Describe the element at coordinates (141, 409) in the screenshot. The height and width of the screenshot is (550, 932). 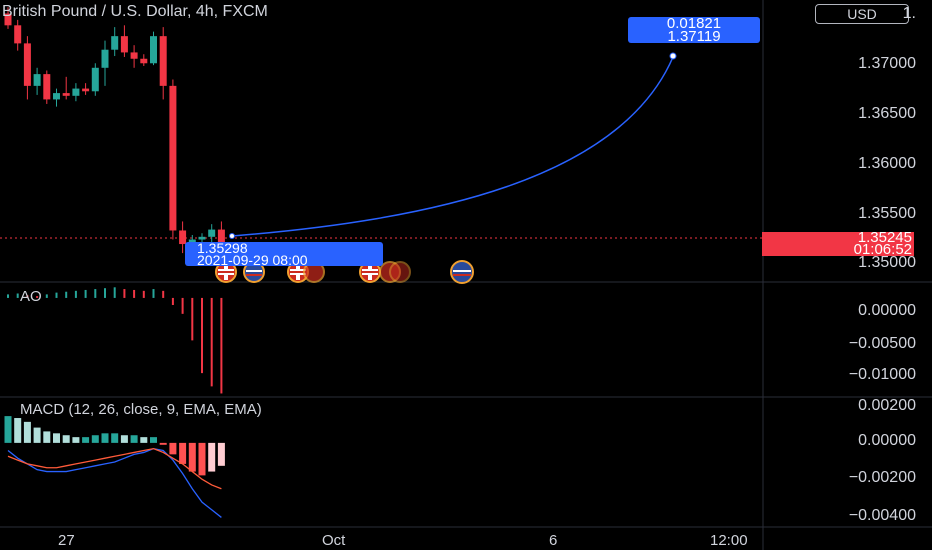
I see `macd-pane-title: MACD (12, 26, close, 9, EMA, EMA)` at that location.